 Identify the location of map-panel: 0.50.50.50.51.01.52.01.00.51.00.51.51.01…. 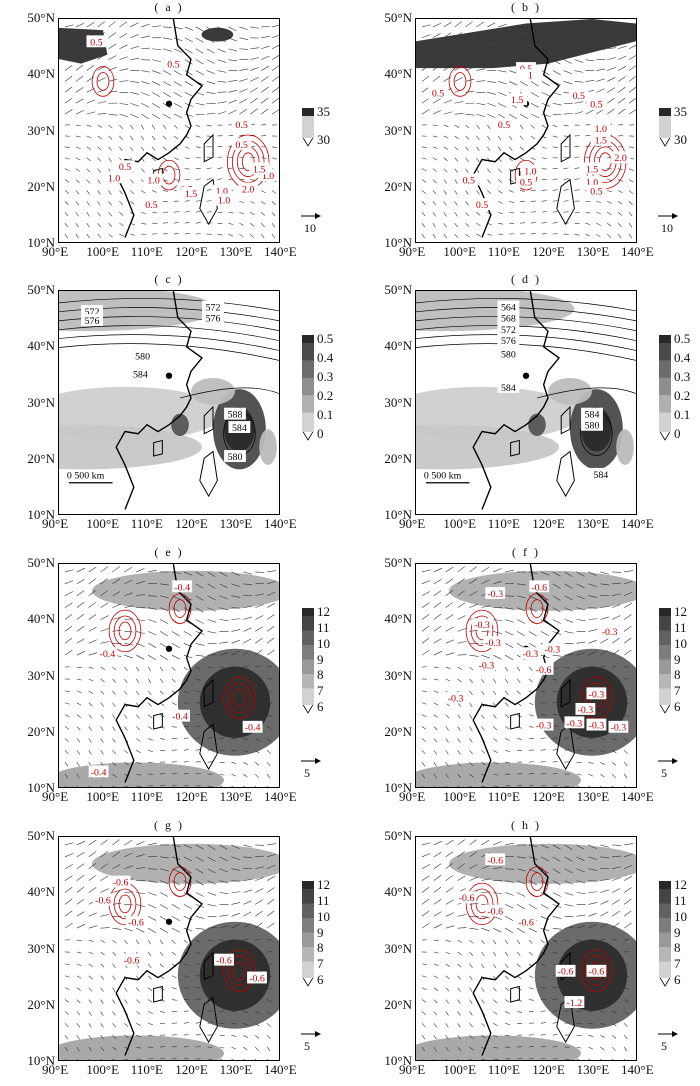
(169, 130).